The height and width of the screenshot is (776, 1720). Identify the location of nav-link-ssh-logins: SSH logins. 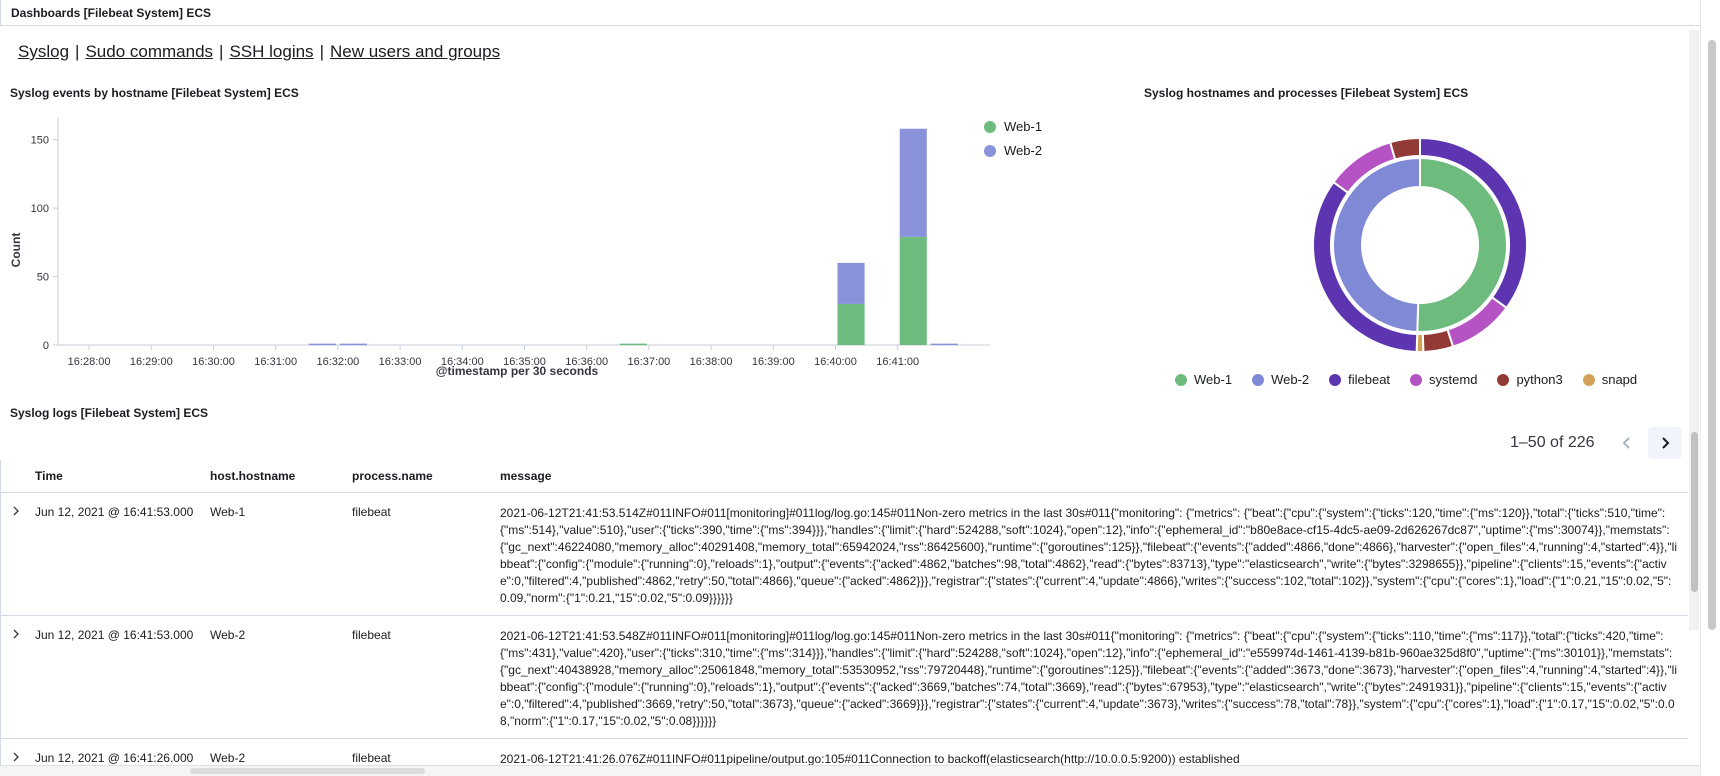
(271, 51).